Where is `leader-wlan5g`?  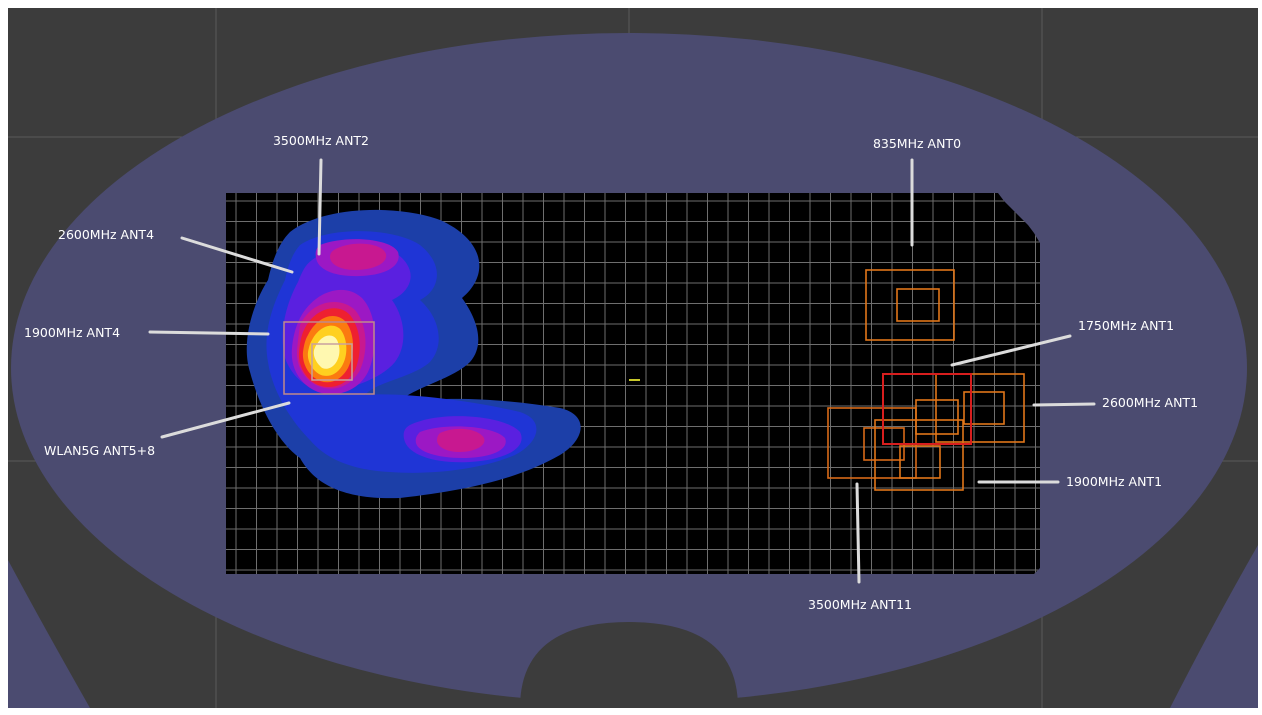 leader-wlan5g is located at coordinates (225, 420).